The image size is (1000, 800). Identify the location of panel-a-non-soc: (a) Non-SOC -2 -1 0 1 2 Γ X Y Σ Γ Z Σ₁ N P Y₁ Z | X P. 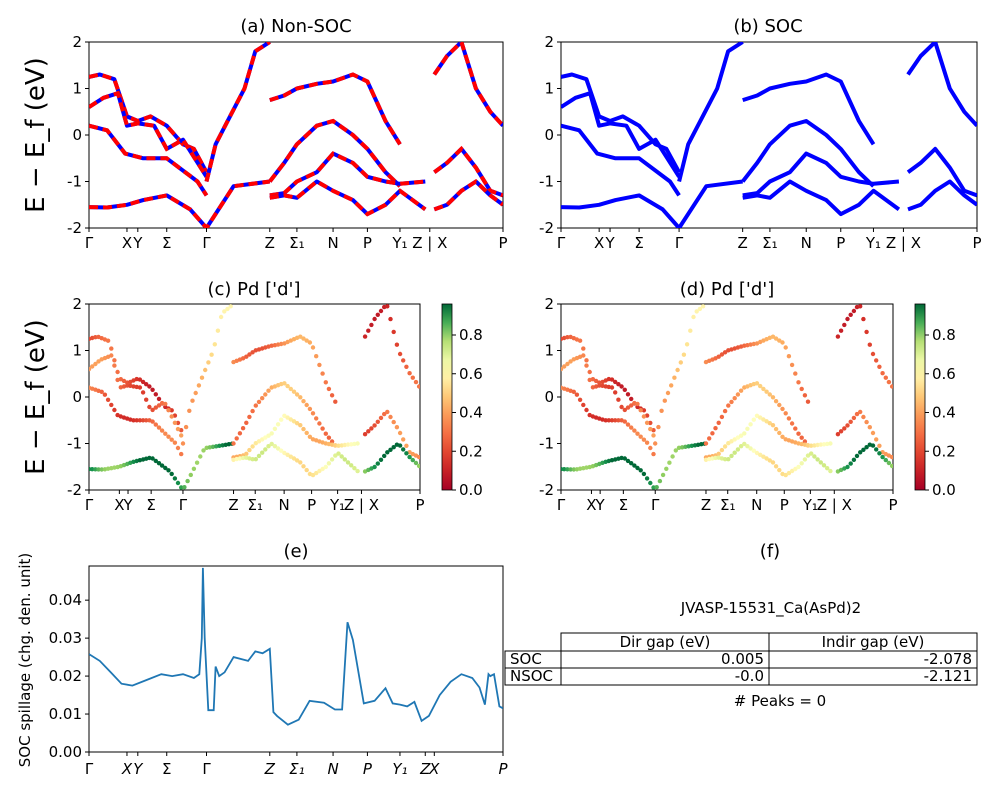
(287, 134).